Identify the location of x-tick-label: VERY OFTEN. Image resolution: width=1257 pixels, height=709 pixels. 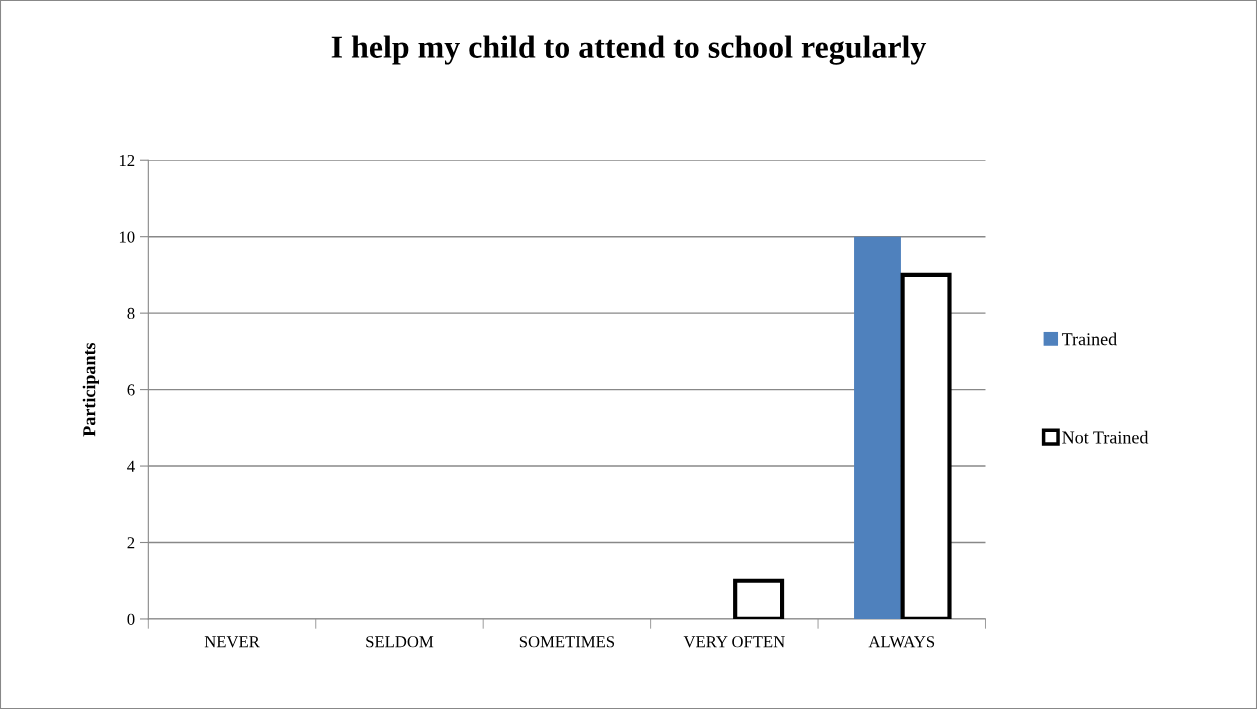
(734, 642).